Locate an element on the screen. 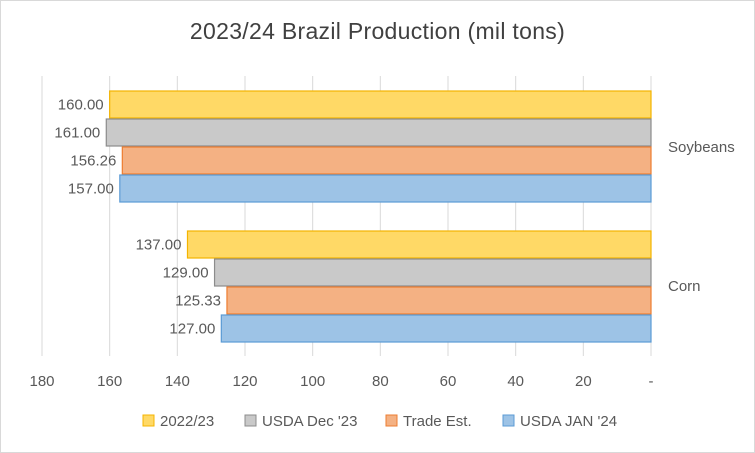  data-label: 161.00 is located at coordinates (77, 133).